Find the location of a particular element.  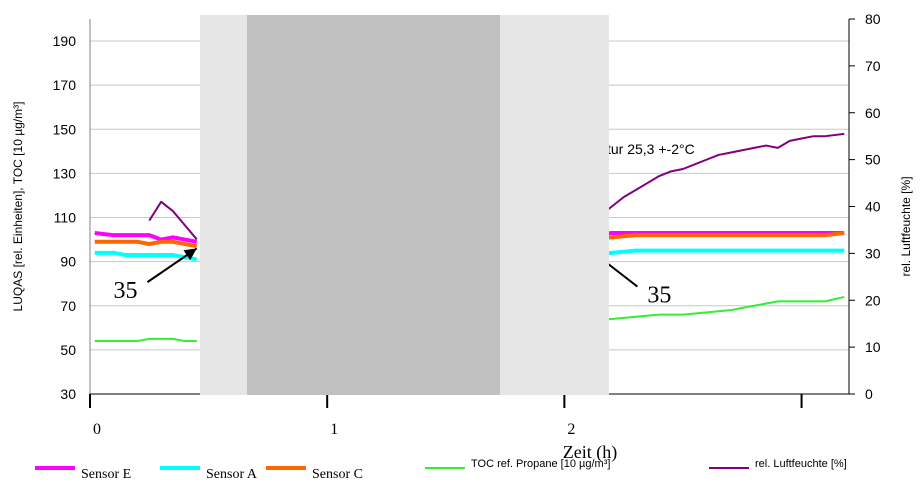

left-tick-label: 30 is located at coordinates (68, 394).